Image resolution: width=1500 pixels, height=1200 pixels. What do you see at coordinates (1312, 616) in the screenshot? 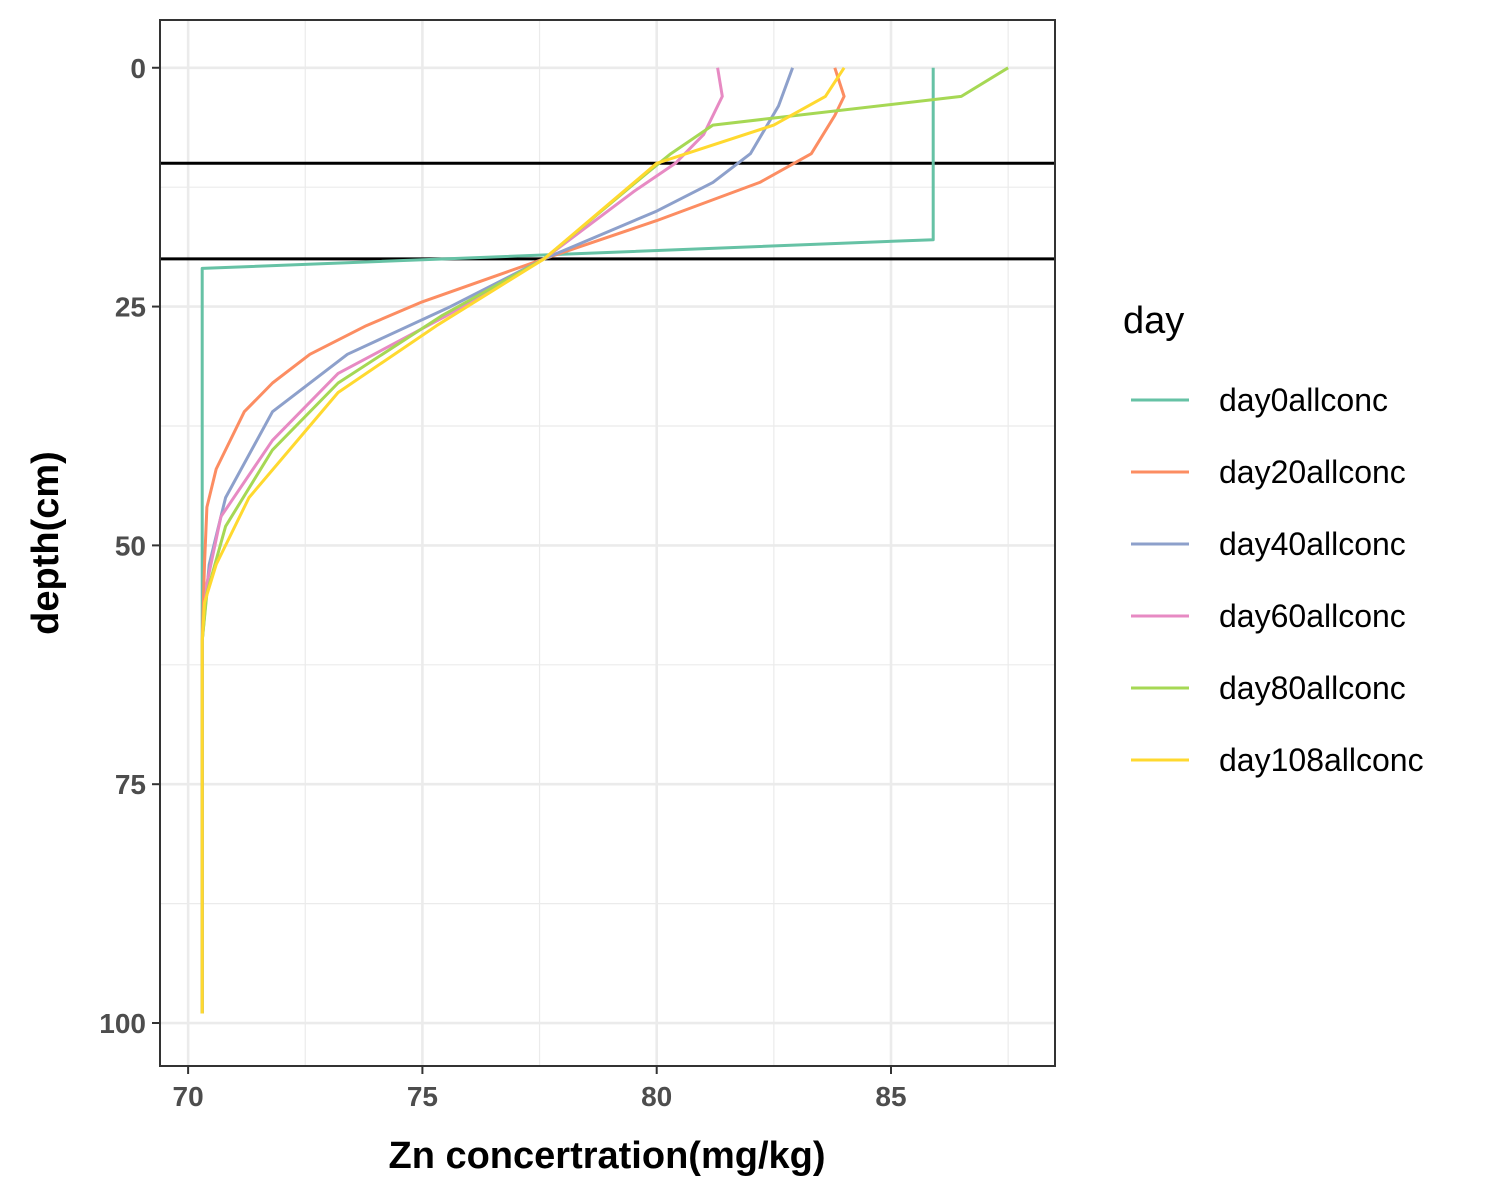
I see `legend-label-day60allconc: day60allconc` at bounding box center [1312, 616].